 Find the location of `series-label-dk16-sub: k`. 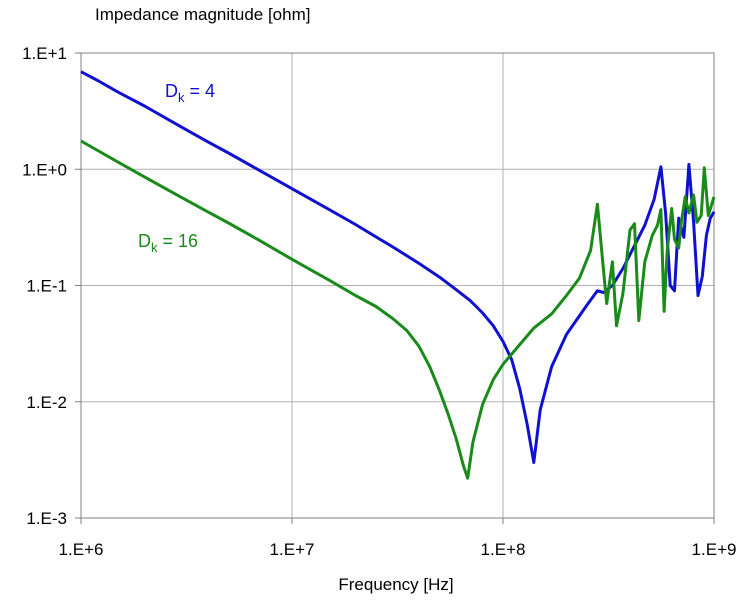

series-label-dk16-sub: k is located at coordinates (154, 247).